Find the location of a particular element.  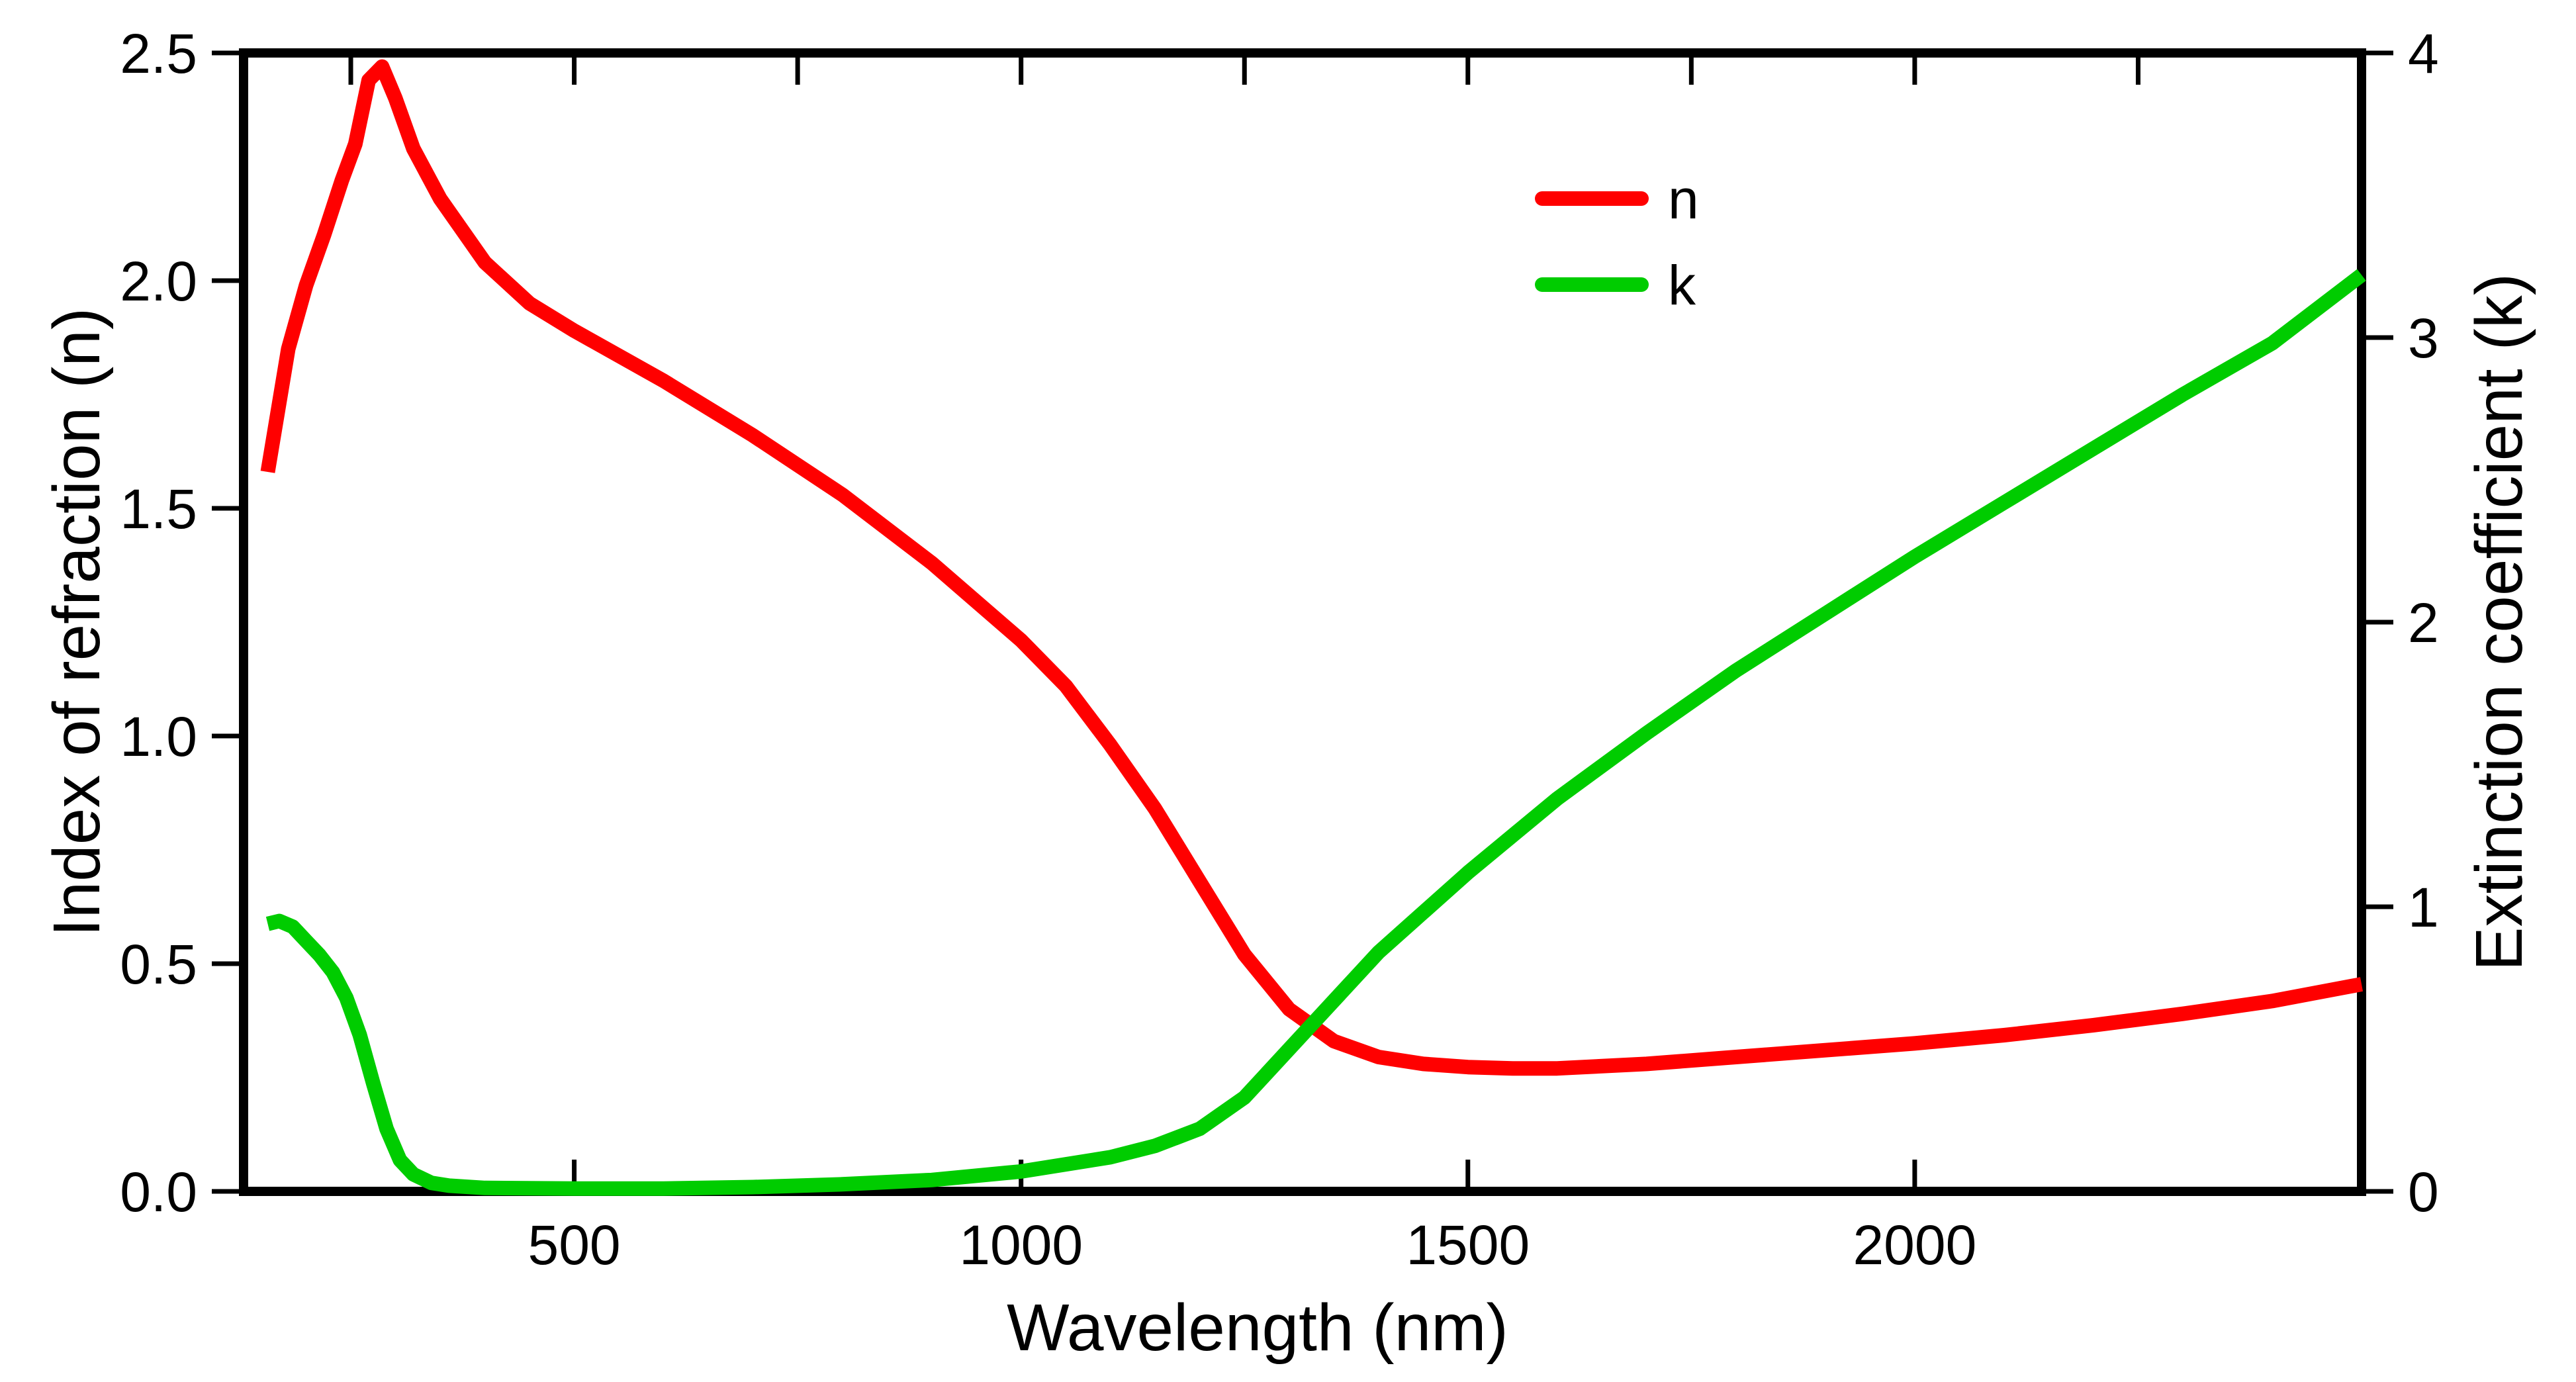

y-right-tick-label: 4 is located at coordinates (2423, 54).